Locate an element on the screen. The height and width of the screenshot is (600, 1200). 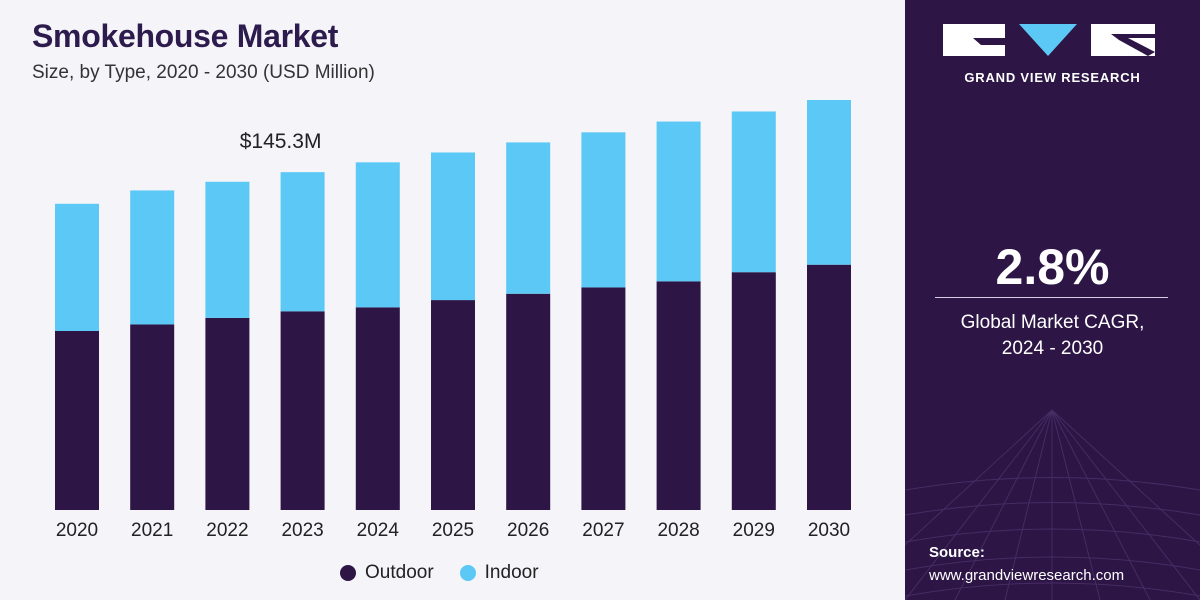
x-tick-label-2030: 2030 is located at coordinates (829, 530).